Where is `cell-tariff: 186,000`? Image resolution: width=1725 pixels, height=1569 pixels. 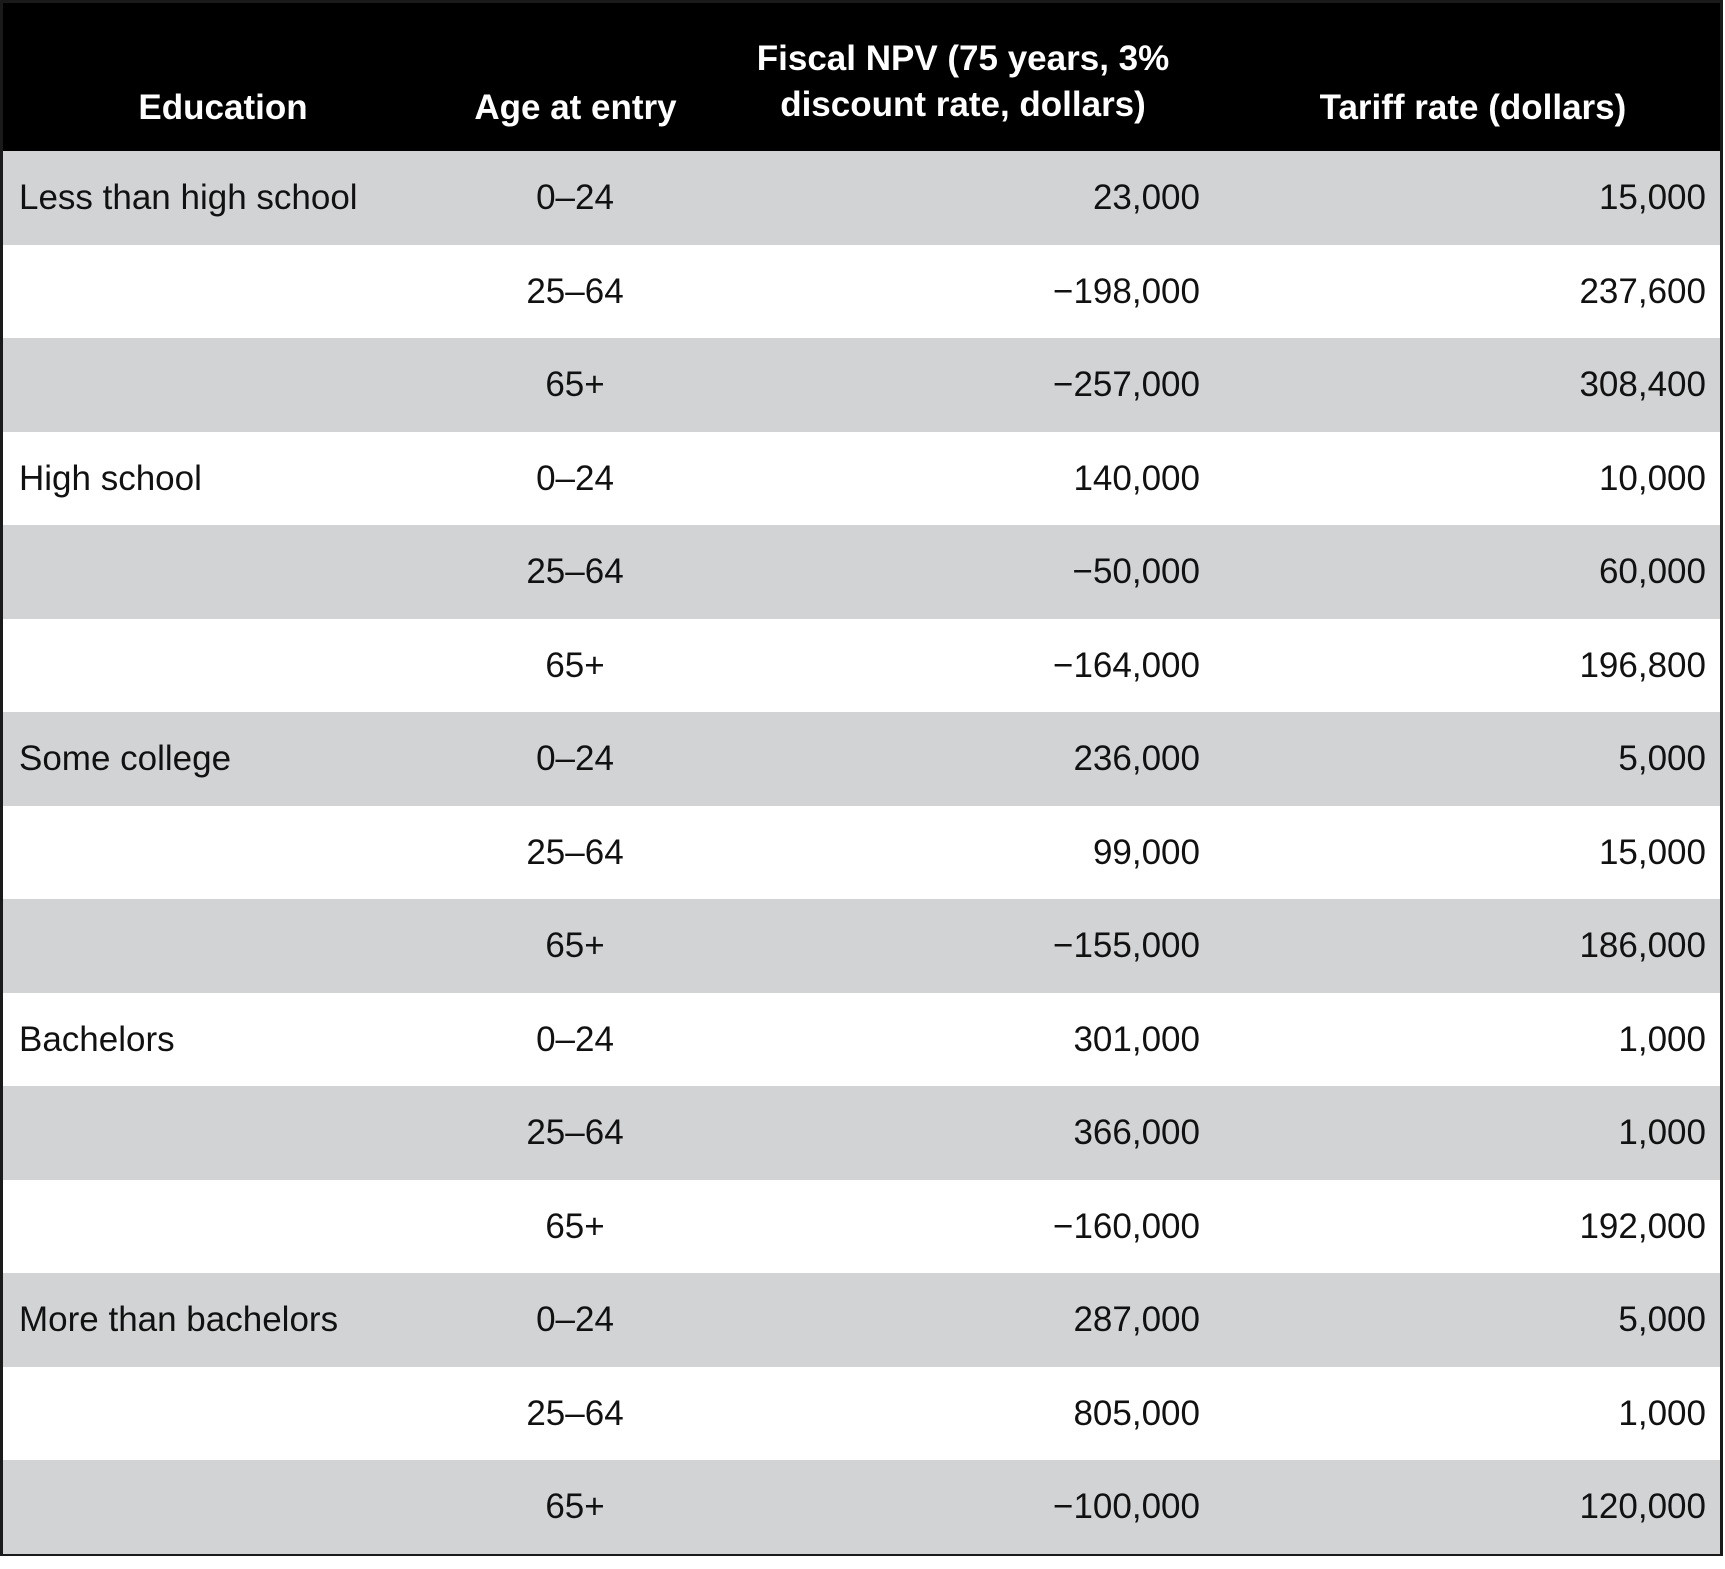 cell-tariff: 186,000 is located at coordinates (1642, 945).